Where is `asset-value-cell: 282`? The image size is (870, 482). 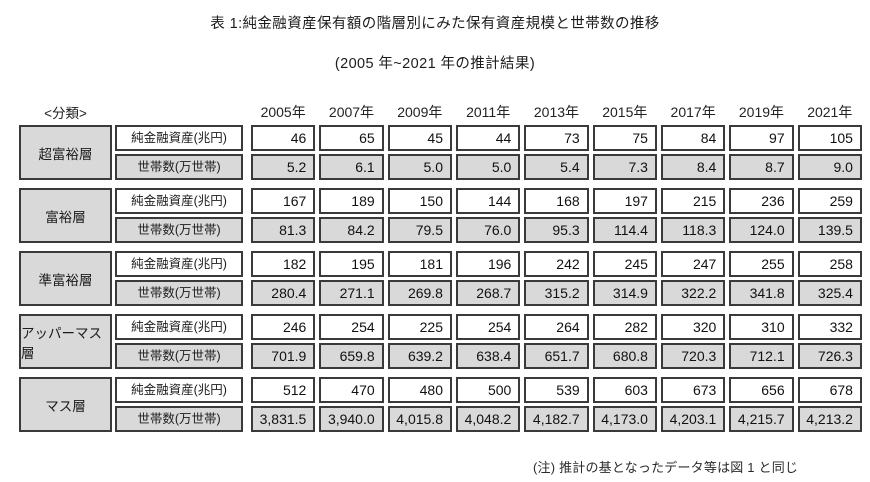
asset-value-cell: 282 is located at coordinates (624, 327).